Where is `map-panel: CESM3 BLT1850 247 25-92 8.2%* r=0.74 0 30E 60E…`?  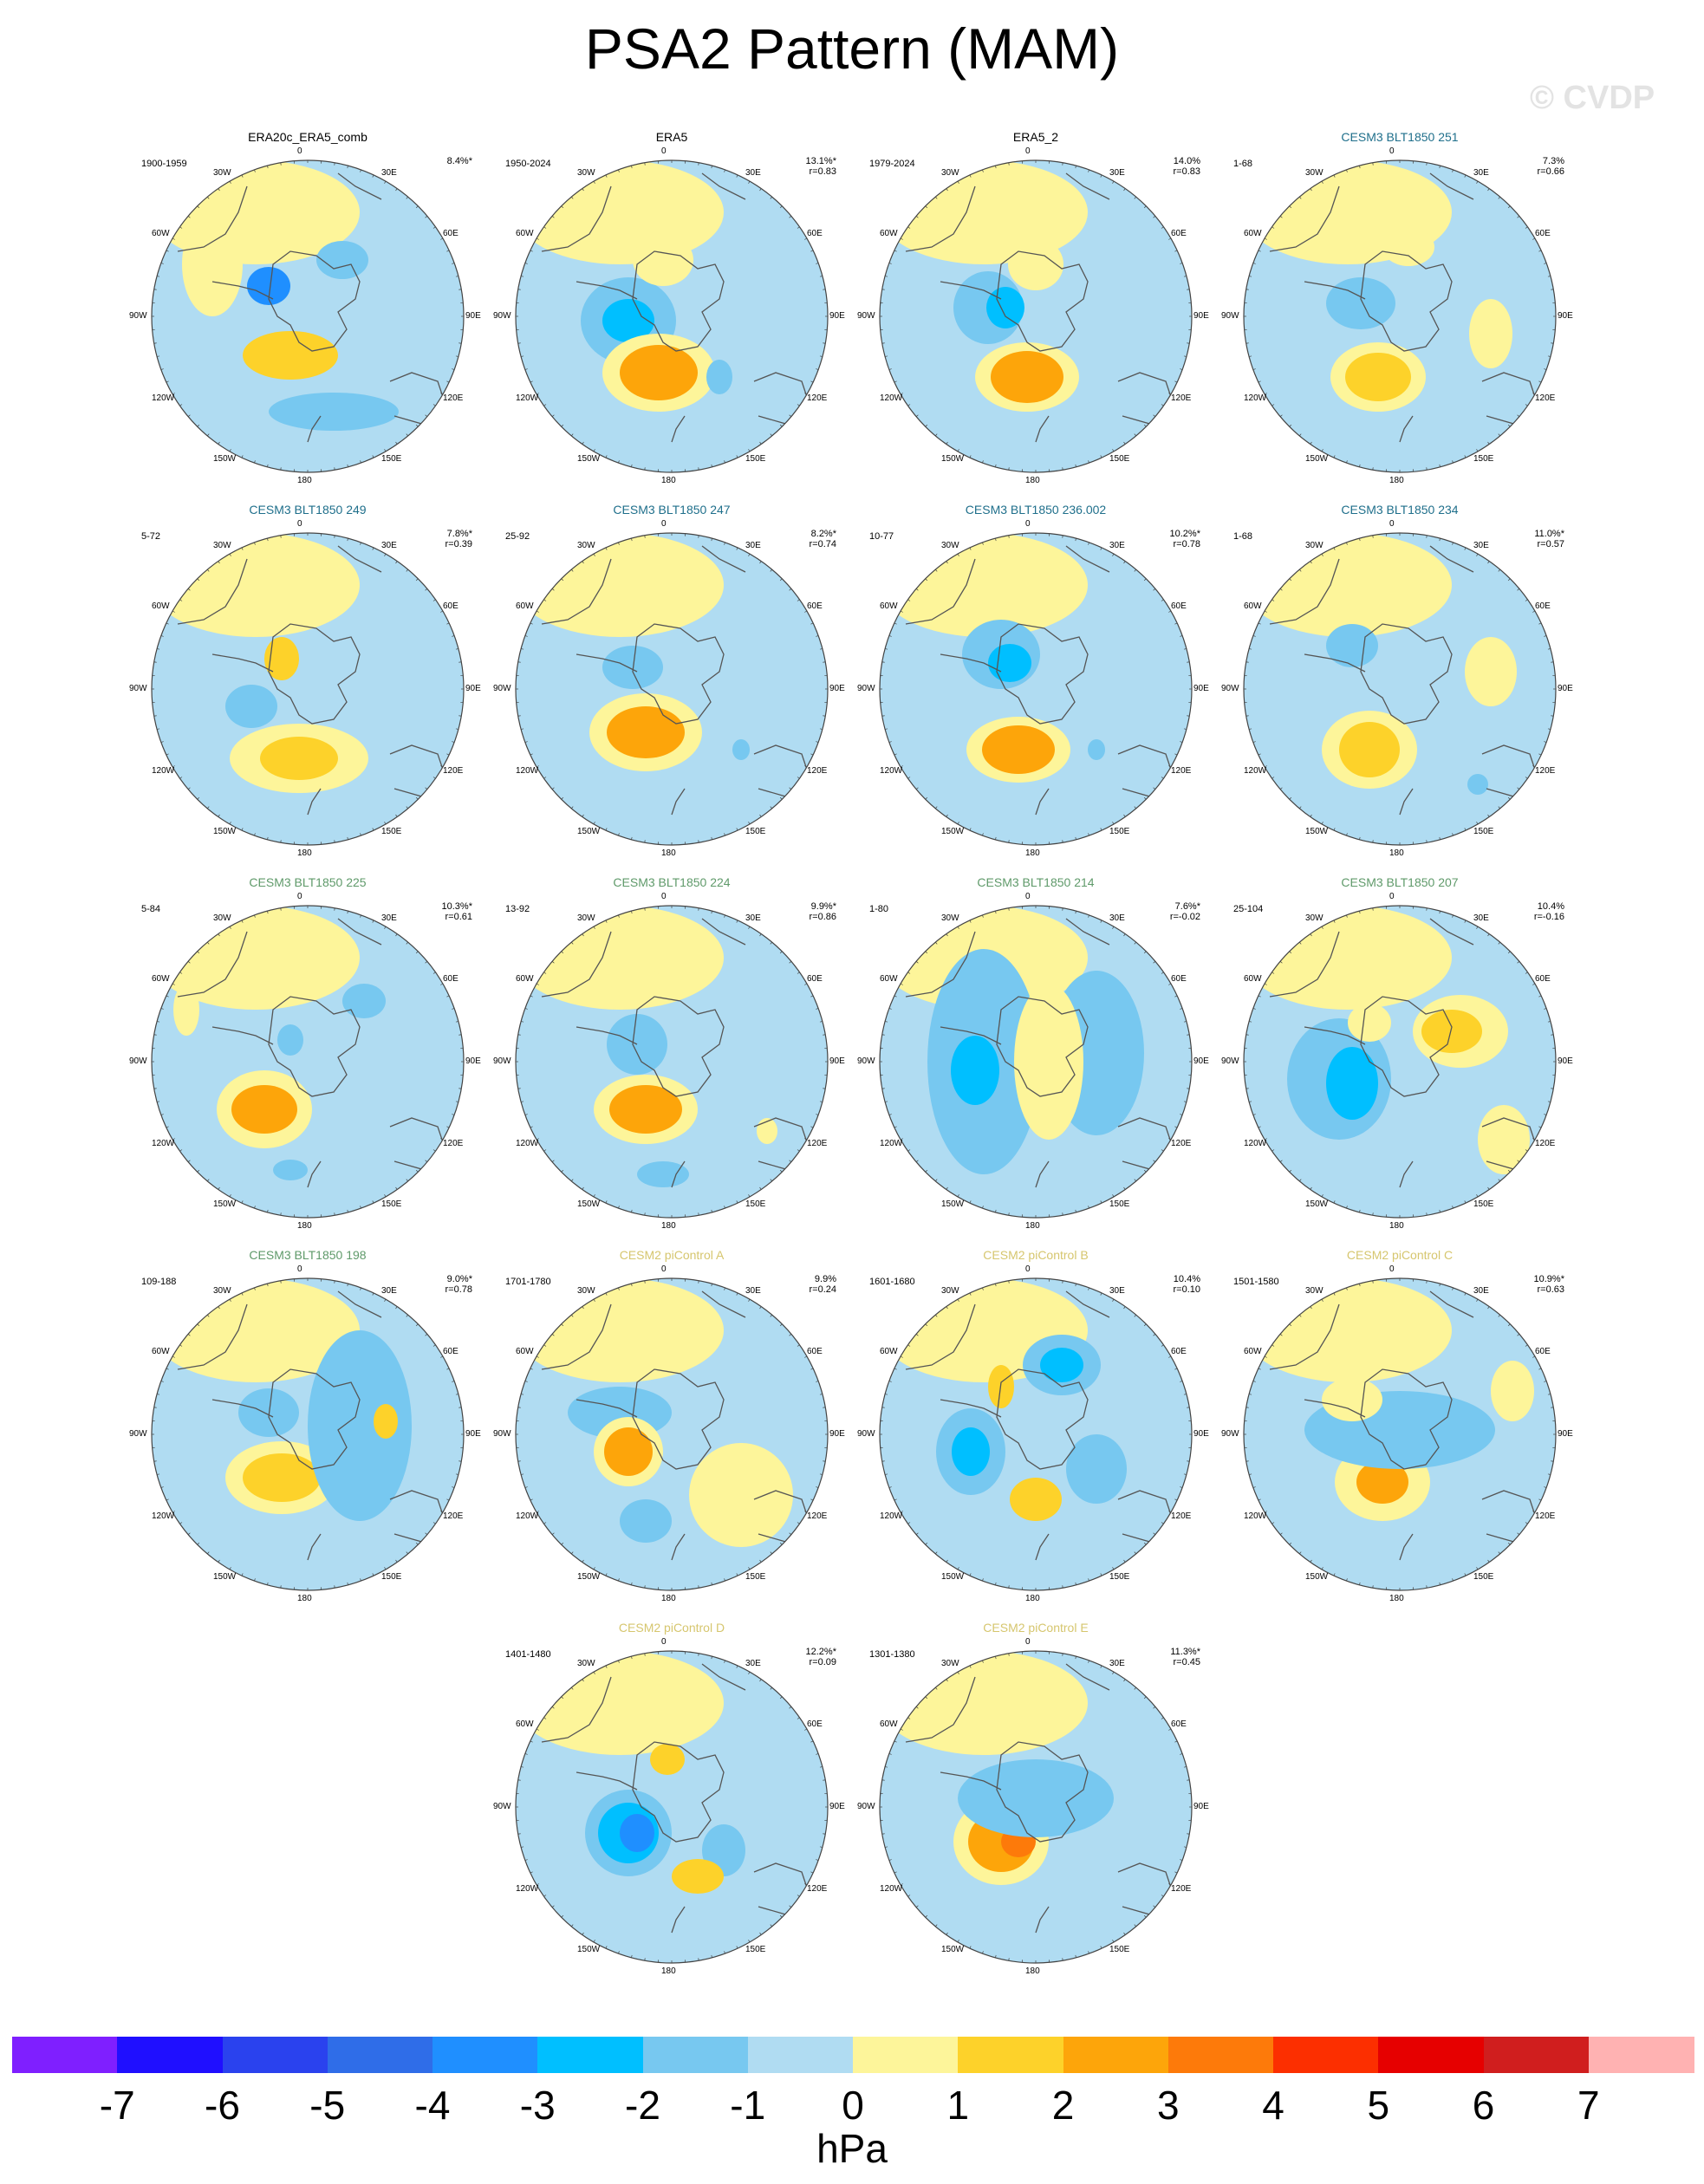 map-panel: CESM3 BLT1850 247 25-92 8.2%* r=0.74 0 30E 60E… is located at coordinates (669, 685).